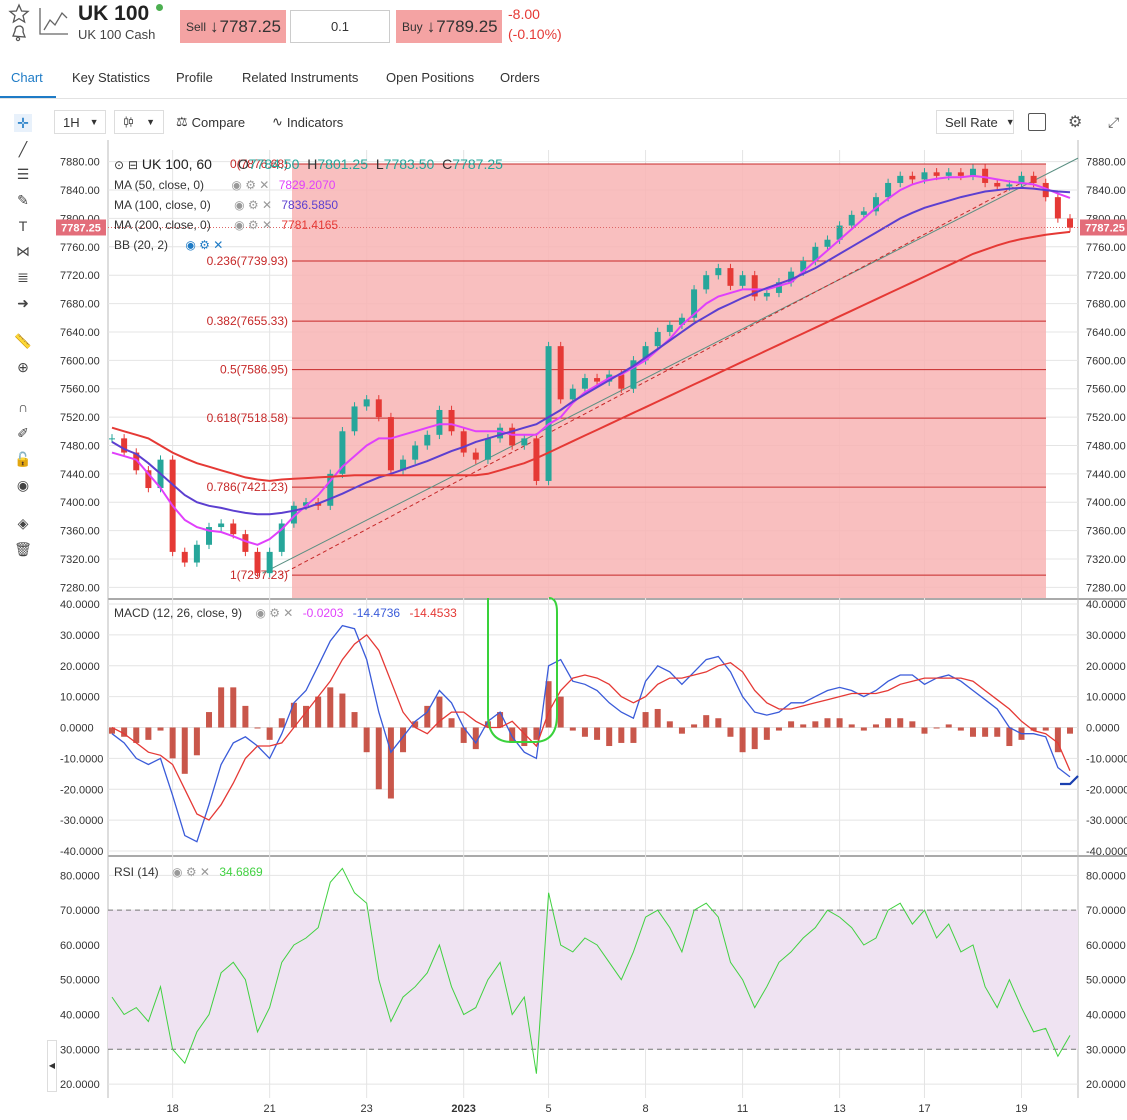 The width and height of the screenshot is (1127, 1120). Describe the element at coordinates (23, 174) in the screenshot. I see `parallel-lines-icon: ☰` at that location.